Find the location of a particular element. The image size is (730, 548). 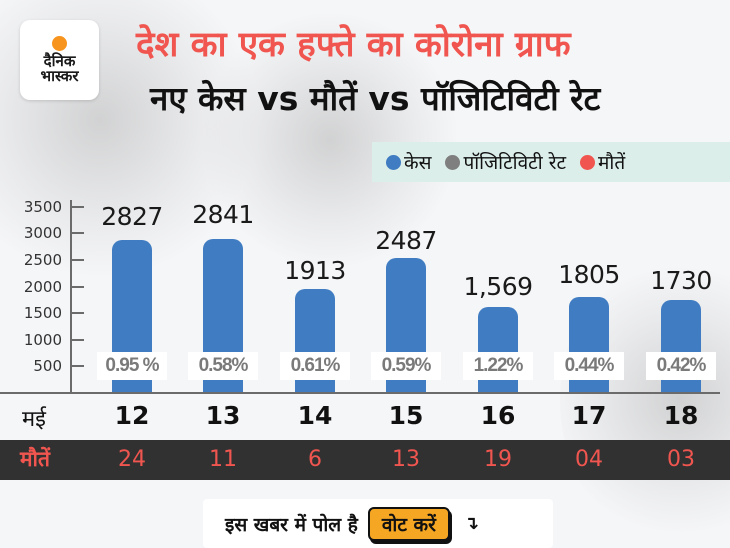

x-axis-line is located at coordinates (360, 393).